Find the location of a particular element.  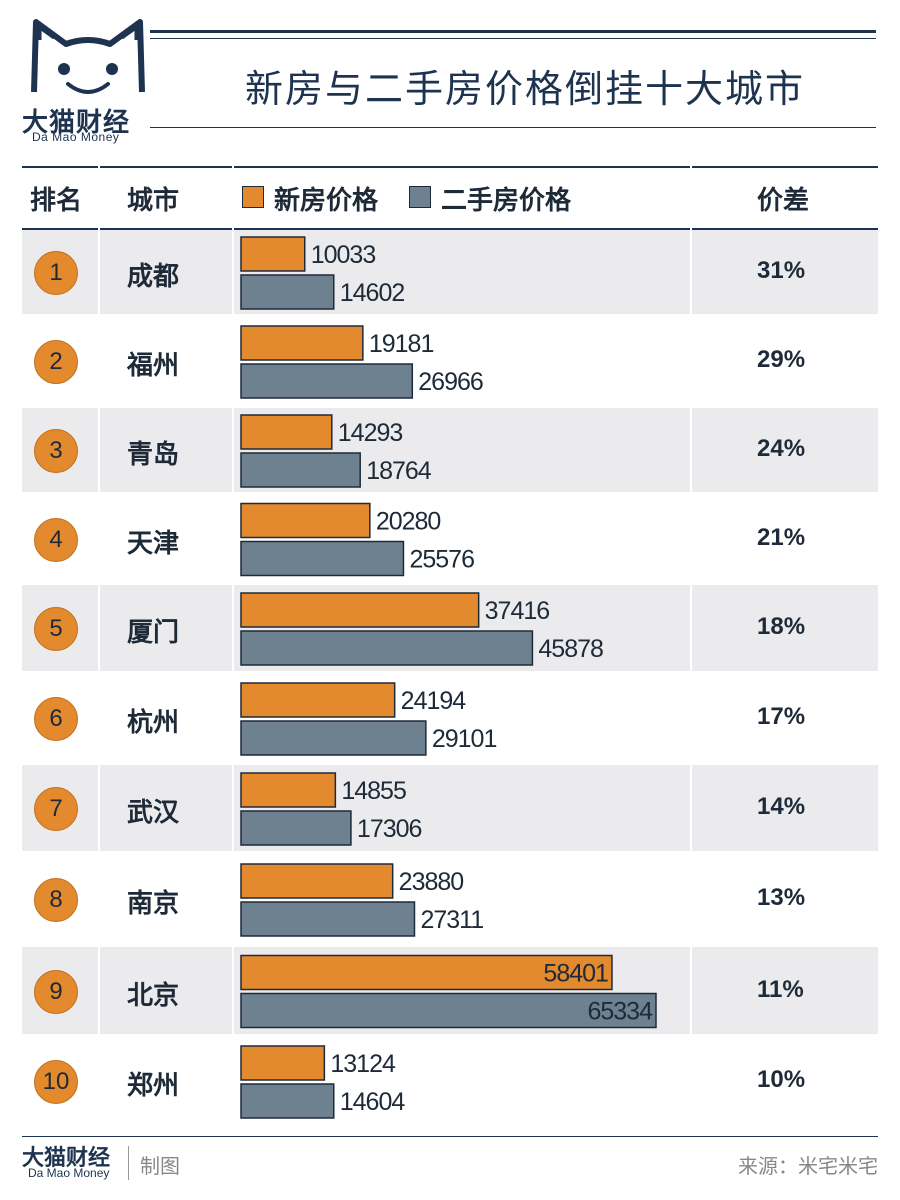

bar-value-label: 37416 is located at coordinates (517, 611).